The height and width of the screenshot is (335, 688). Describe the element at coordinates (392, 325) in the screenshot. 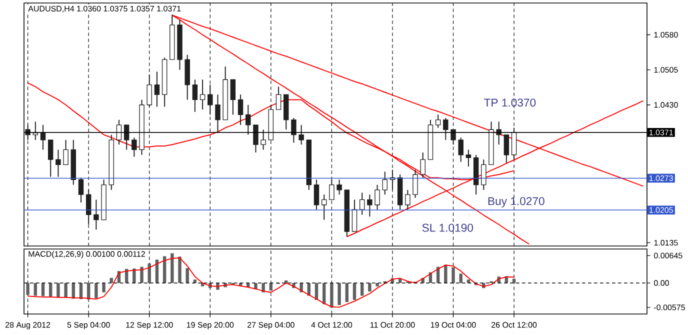

I see `x-tick-label: 11 Oct 20:00` at that location.